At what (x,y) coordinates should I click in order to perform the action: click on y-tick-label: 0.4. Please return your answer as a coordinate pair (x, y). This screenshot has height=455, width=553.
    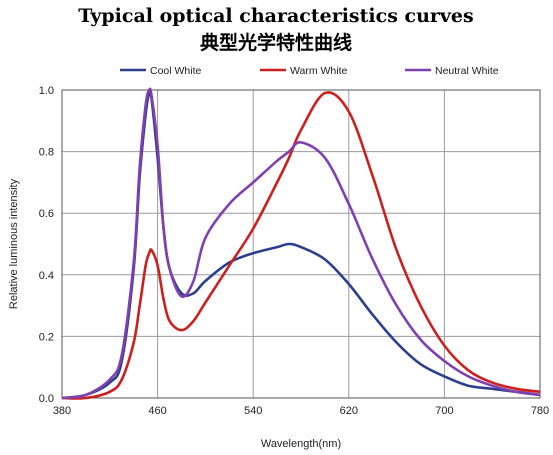
    Looking at the image, I should click on (46, 276).